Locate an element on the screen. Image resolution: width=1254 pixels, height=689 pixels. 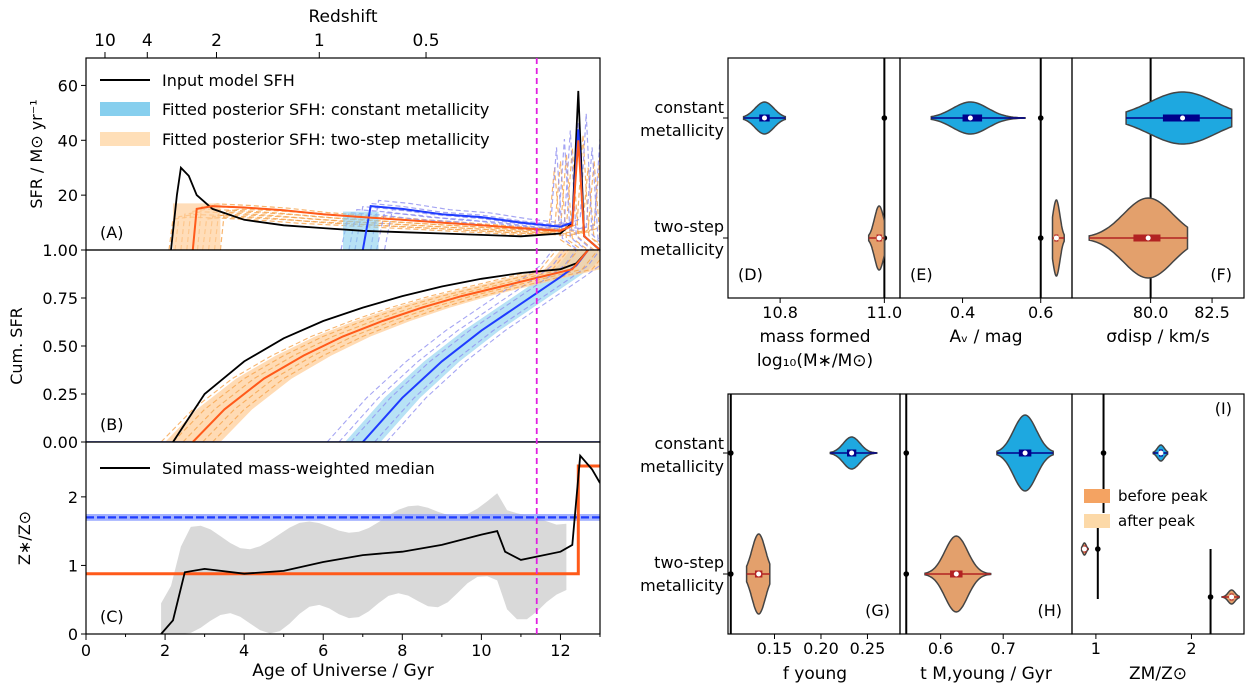
ytick-label: 0.00 is located at coordinates (60, 442).